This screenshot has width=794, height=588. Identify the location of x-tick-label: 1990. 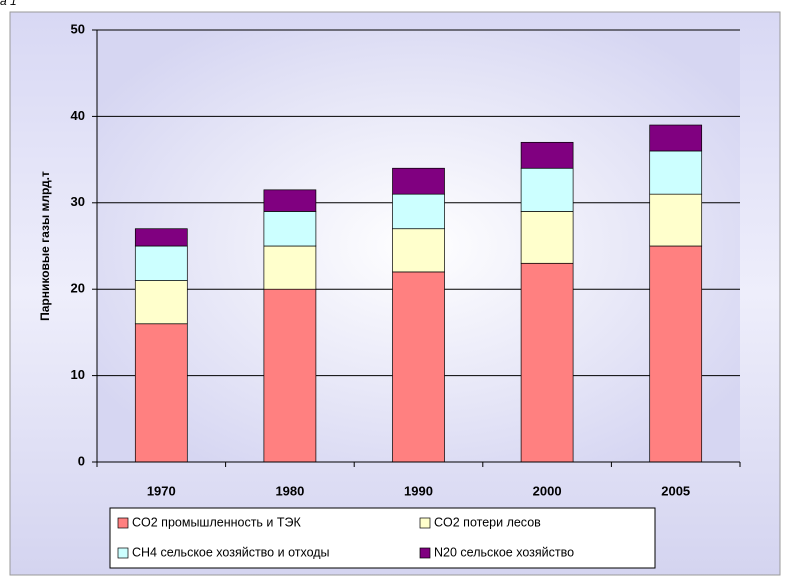
(418, 490).